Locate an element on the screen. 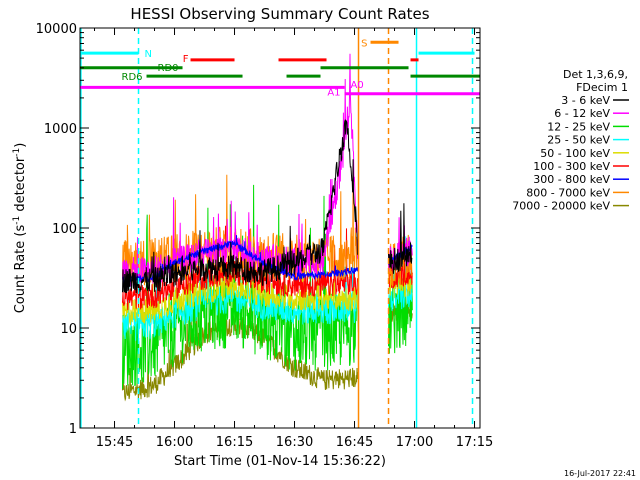  x-tick-label-4: 16:45 is located at coordinates (354, 442).